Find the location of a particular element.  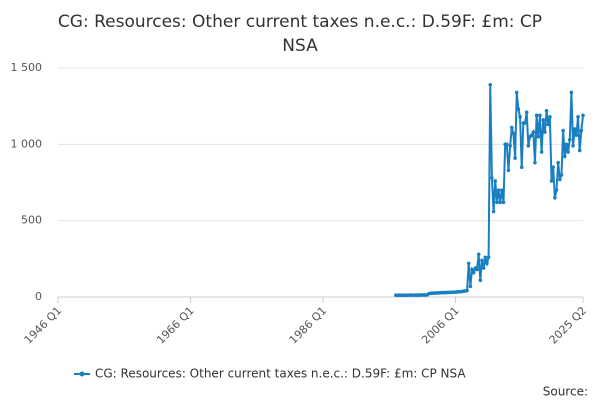

x-tick-label: 1966 Q1 is located at coordinates (175, 325).